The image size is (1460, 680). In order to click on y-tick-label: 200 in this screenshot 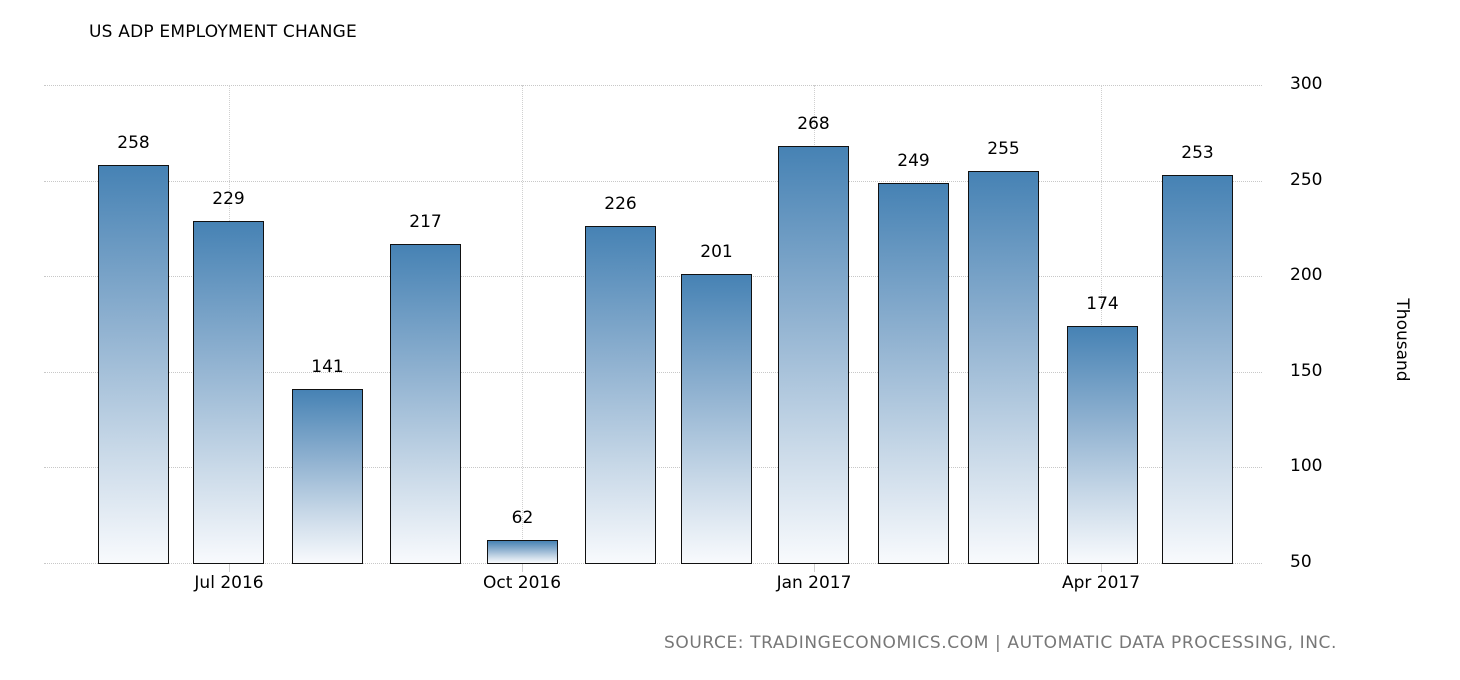, I will do `click(1306, 275)`.